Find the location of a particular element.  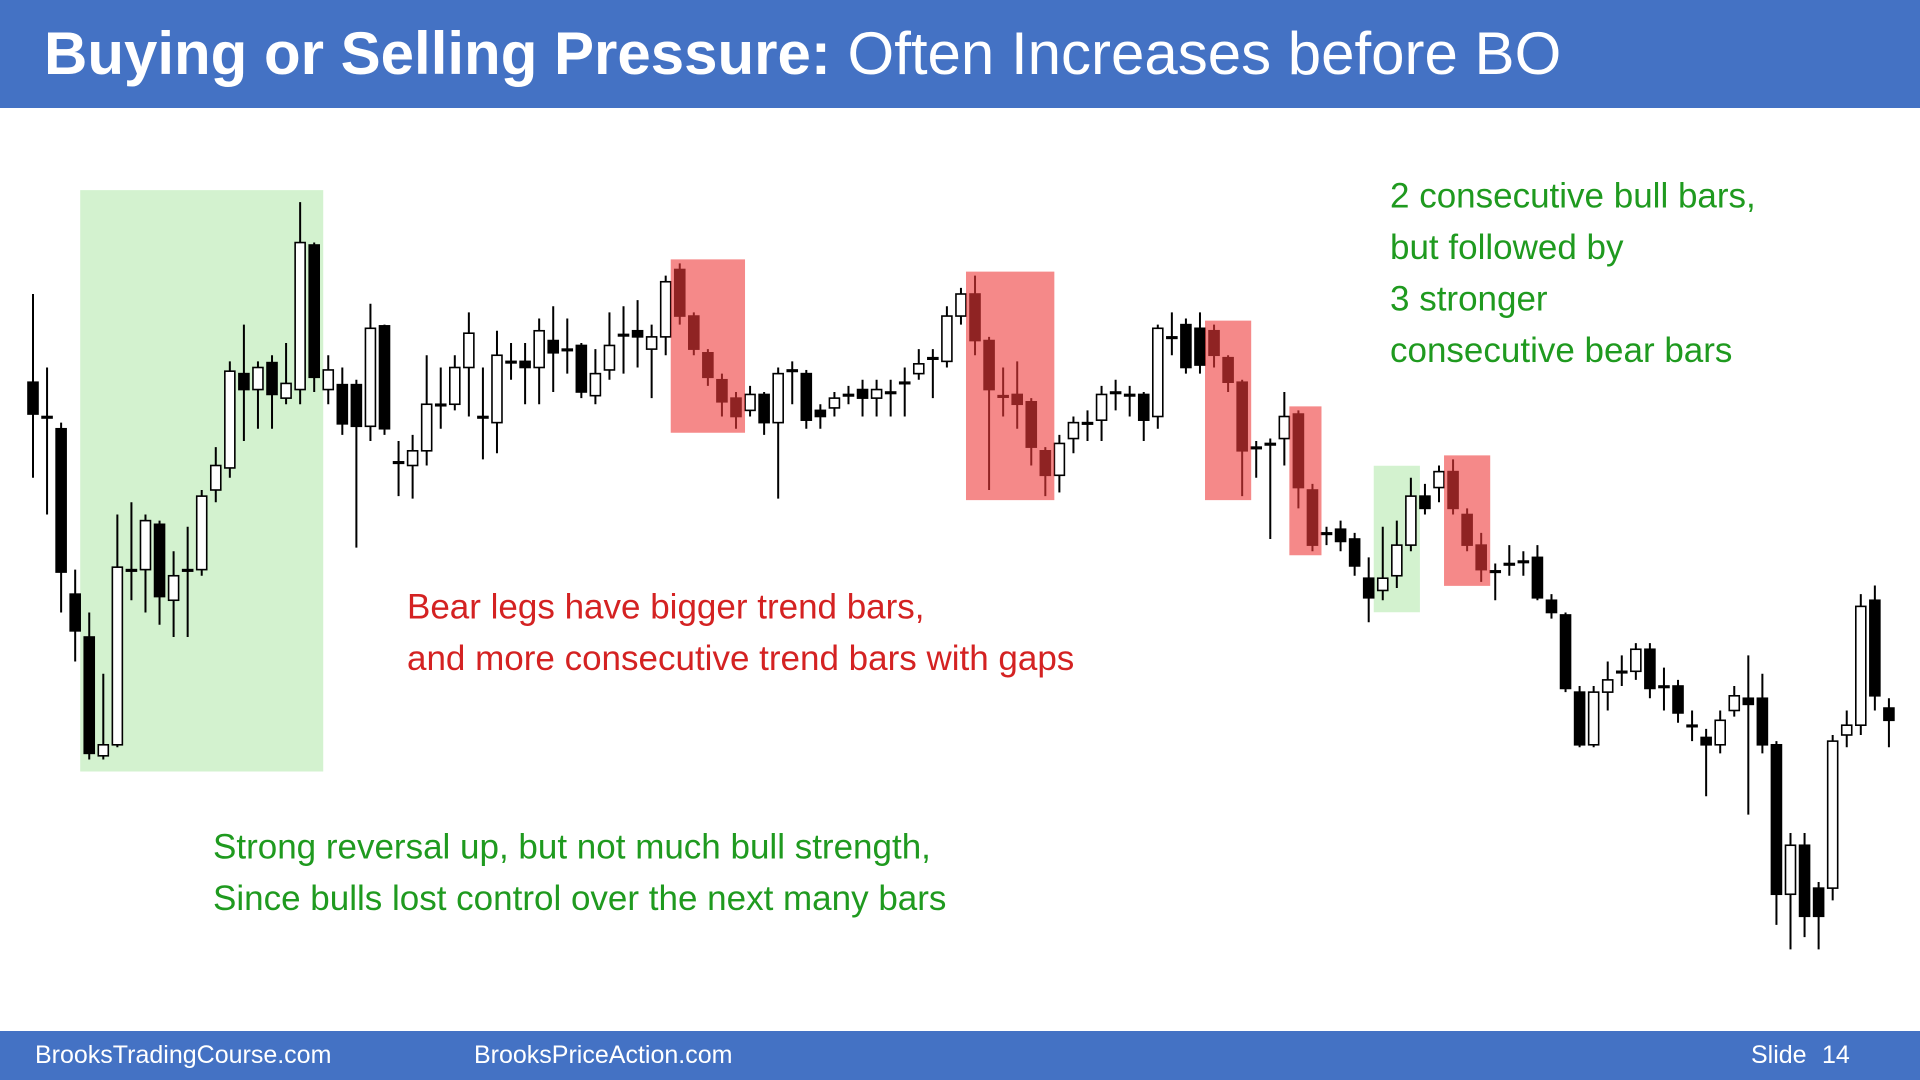

highlights-over is located at coordinates (1080, 422).